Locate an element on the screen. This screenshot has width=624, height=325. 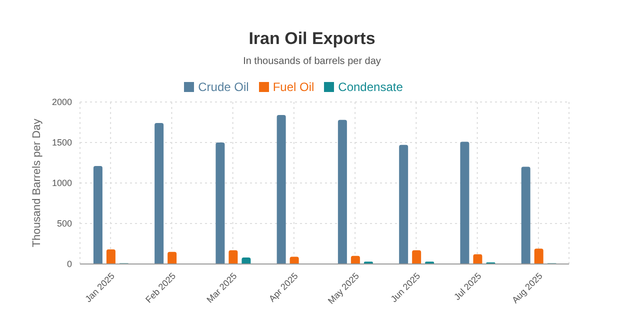
chart-subtitle: In thousands of barrels per day is located at coordinates (312, 62).